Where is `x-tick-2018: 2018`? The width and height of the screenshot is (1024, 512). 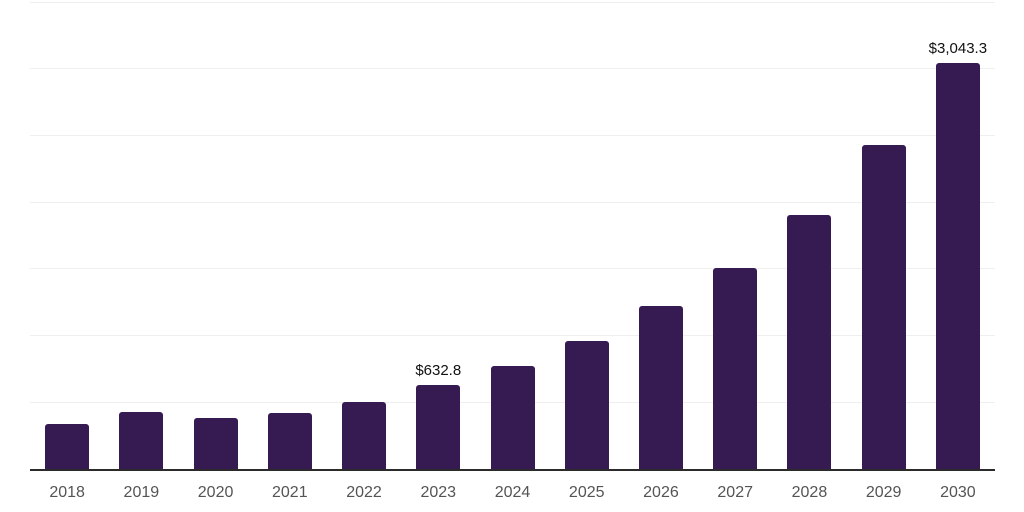
x-tick-2018: 2018 is located at coordinates (67, 492).